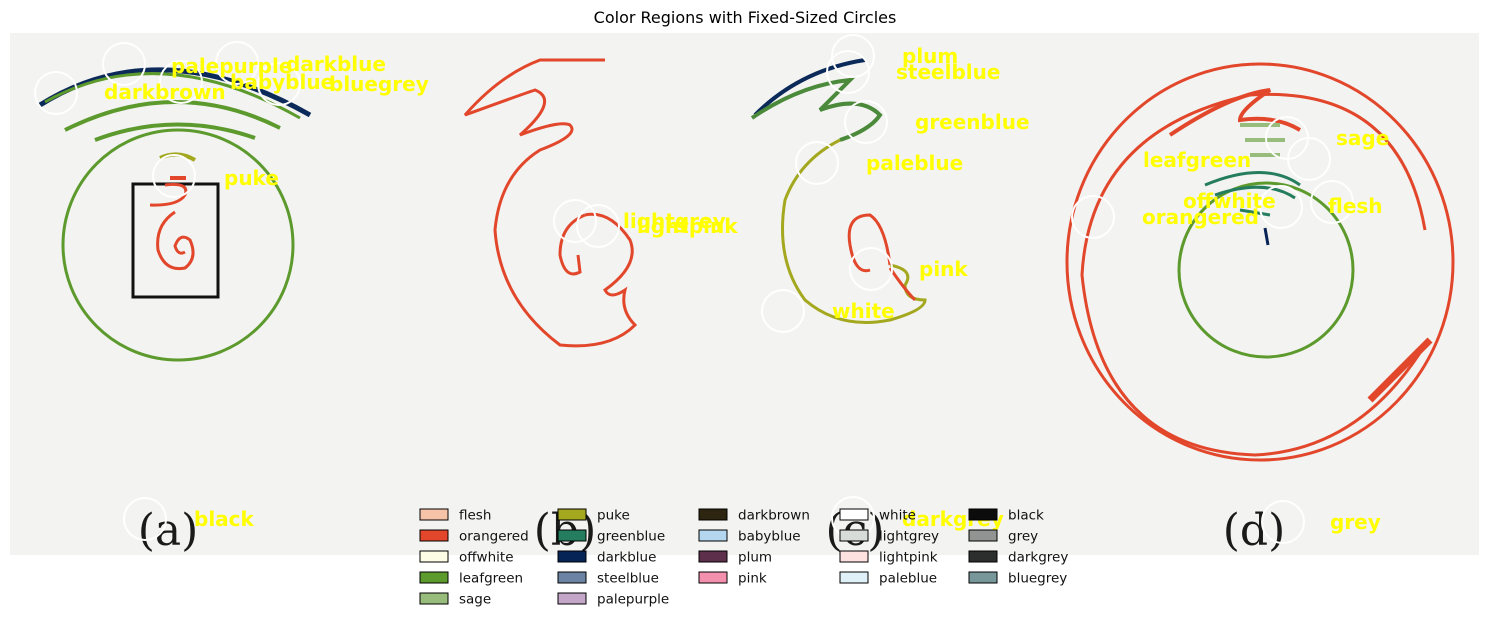  I want to click on marker-circle-pink, so click(871, 269).